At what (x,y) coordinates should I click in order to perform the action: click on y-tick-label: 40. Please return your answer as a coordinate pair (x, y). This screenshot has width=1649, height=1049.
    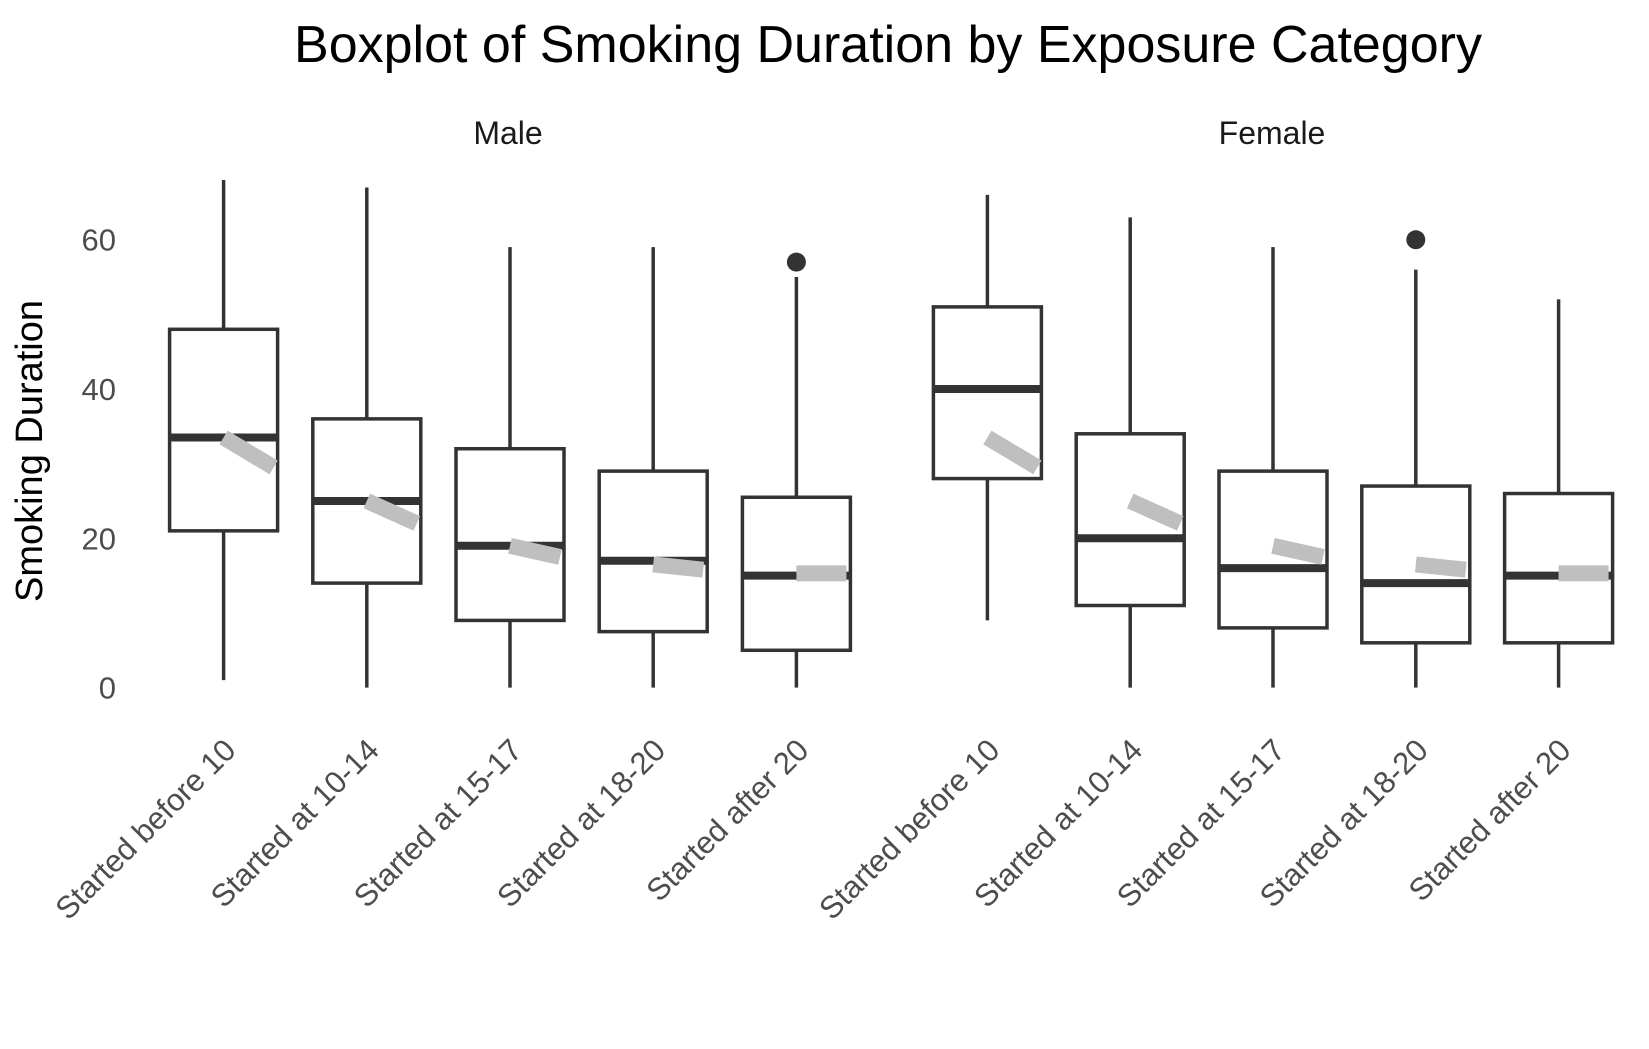
    Looking at the image, I should click on (99, 389).